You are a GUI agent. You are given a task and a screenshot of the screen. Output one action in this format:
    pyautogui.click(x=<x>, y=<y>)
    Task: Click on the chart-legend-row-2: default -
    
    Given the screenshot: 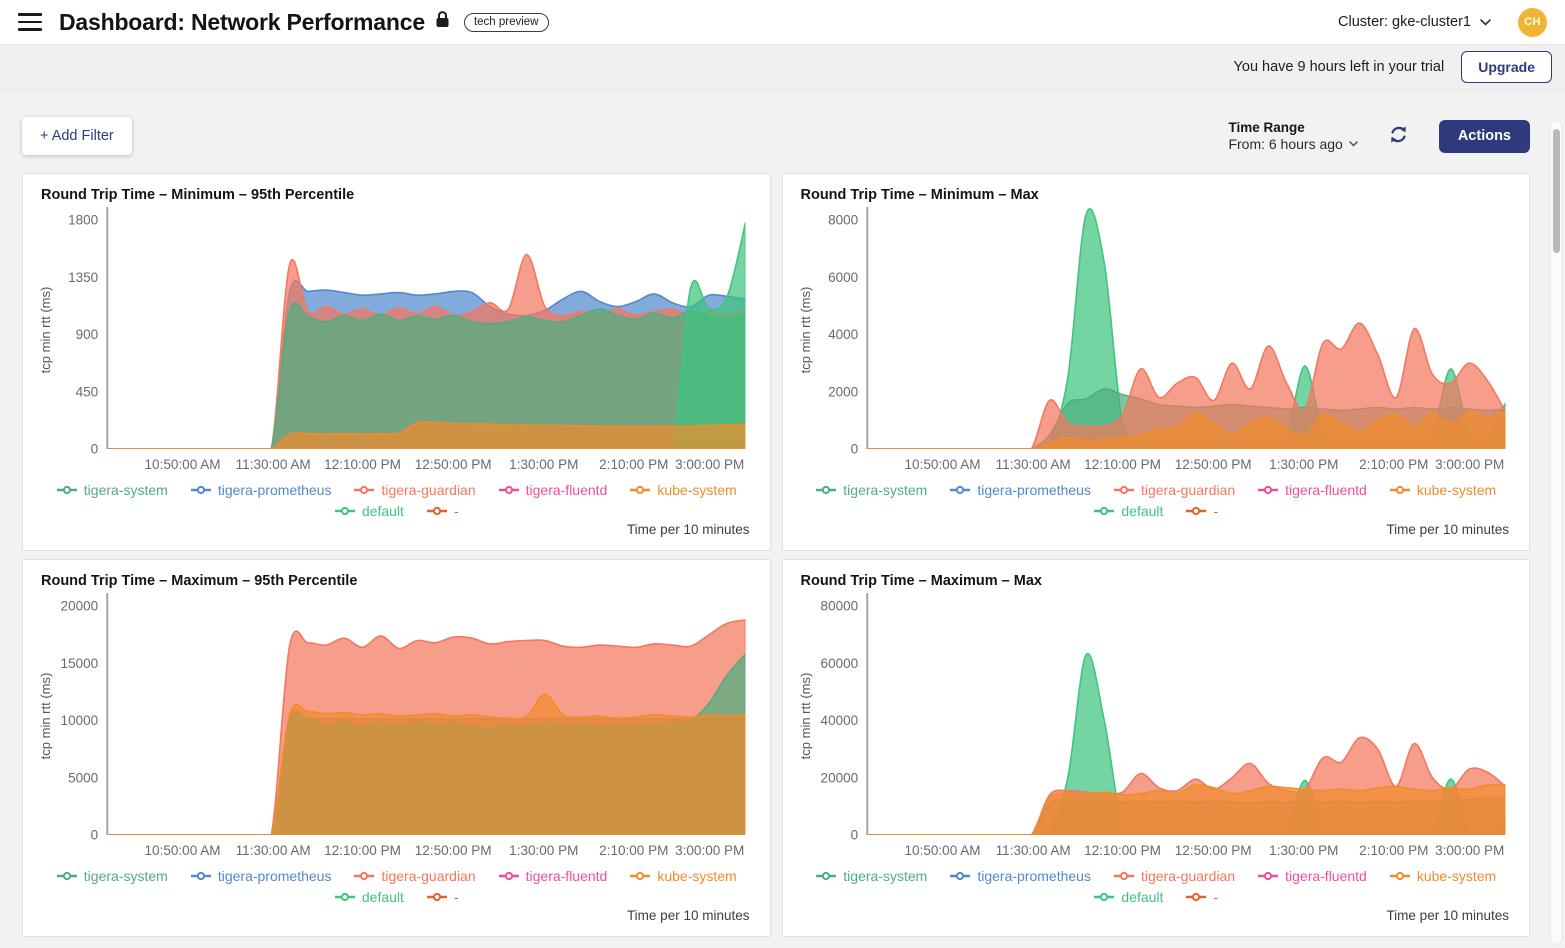 What is the action you would take?
    pyautogui.click(x=396, y=896)
    